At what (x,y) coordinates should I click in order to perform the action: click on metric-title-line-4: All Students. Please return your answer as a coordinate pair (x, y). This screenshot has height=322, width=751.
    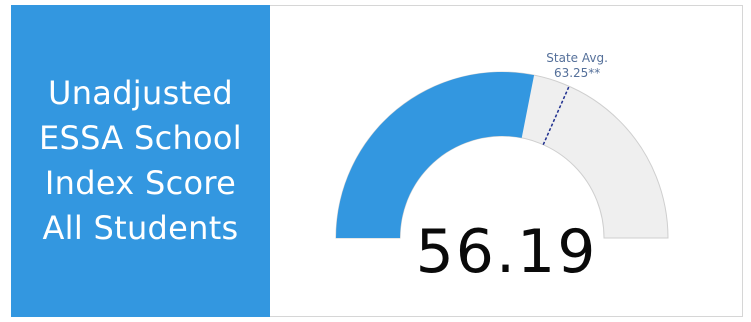
    Looking at the image, I should click on (140, 228).